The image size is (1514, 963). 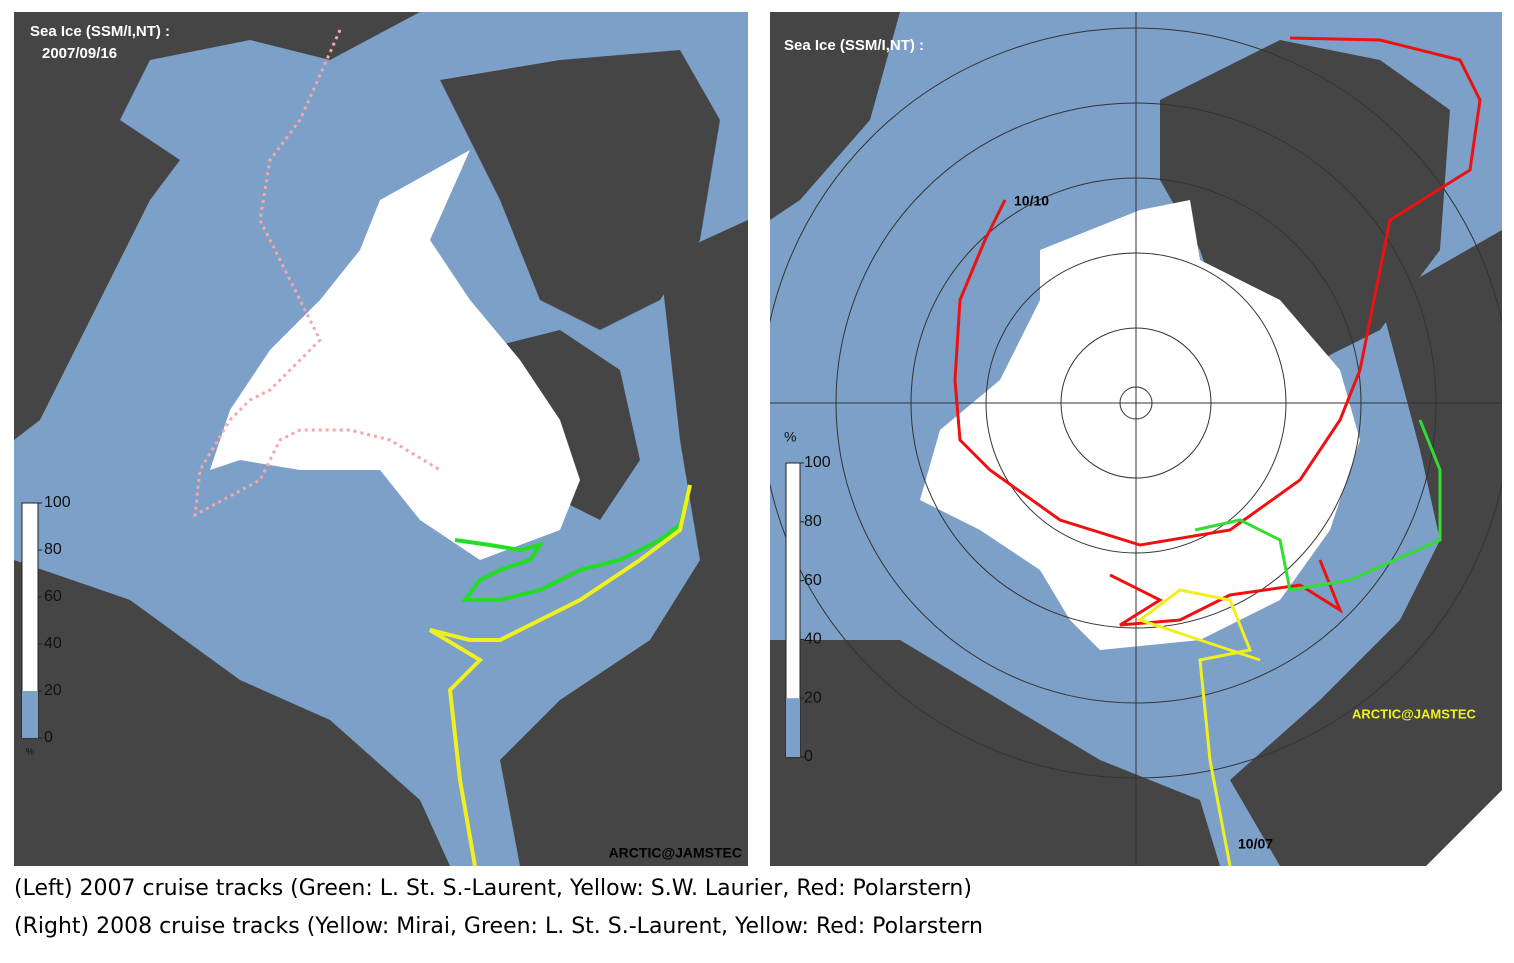 What do you see at coordinates (1031, 201) in the screenshot?
I see `track-label: 10/10` at bounding box center [1031, 201].